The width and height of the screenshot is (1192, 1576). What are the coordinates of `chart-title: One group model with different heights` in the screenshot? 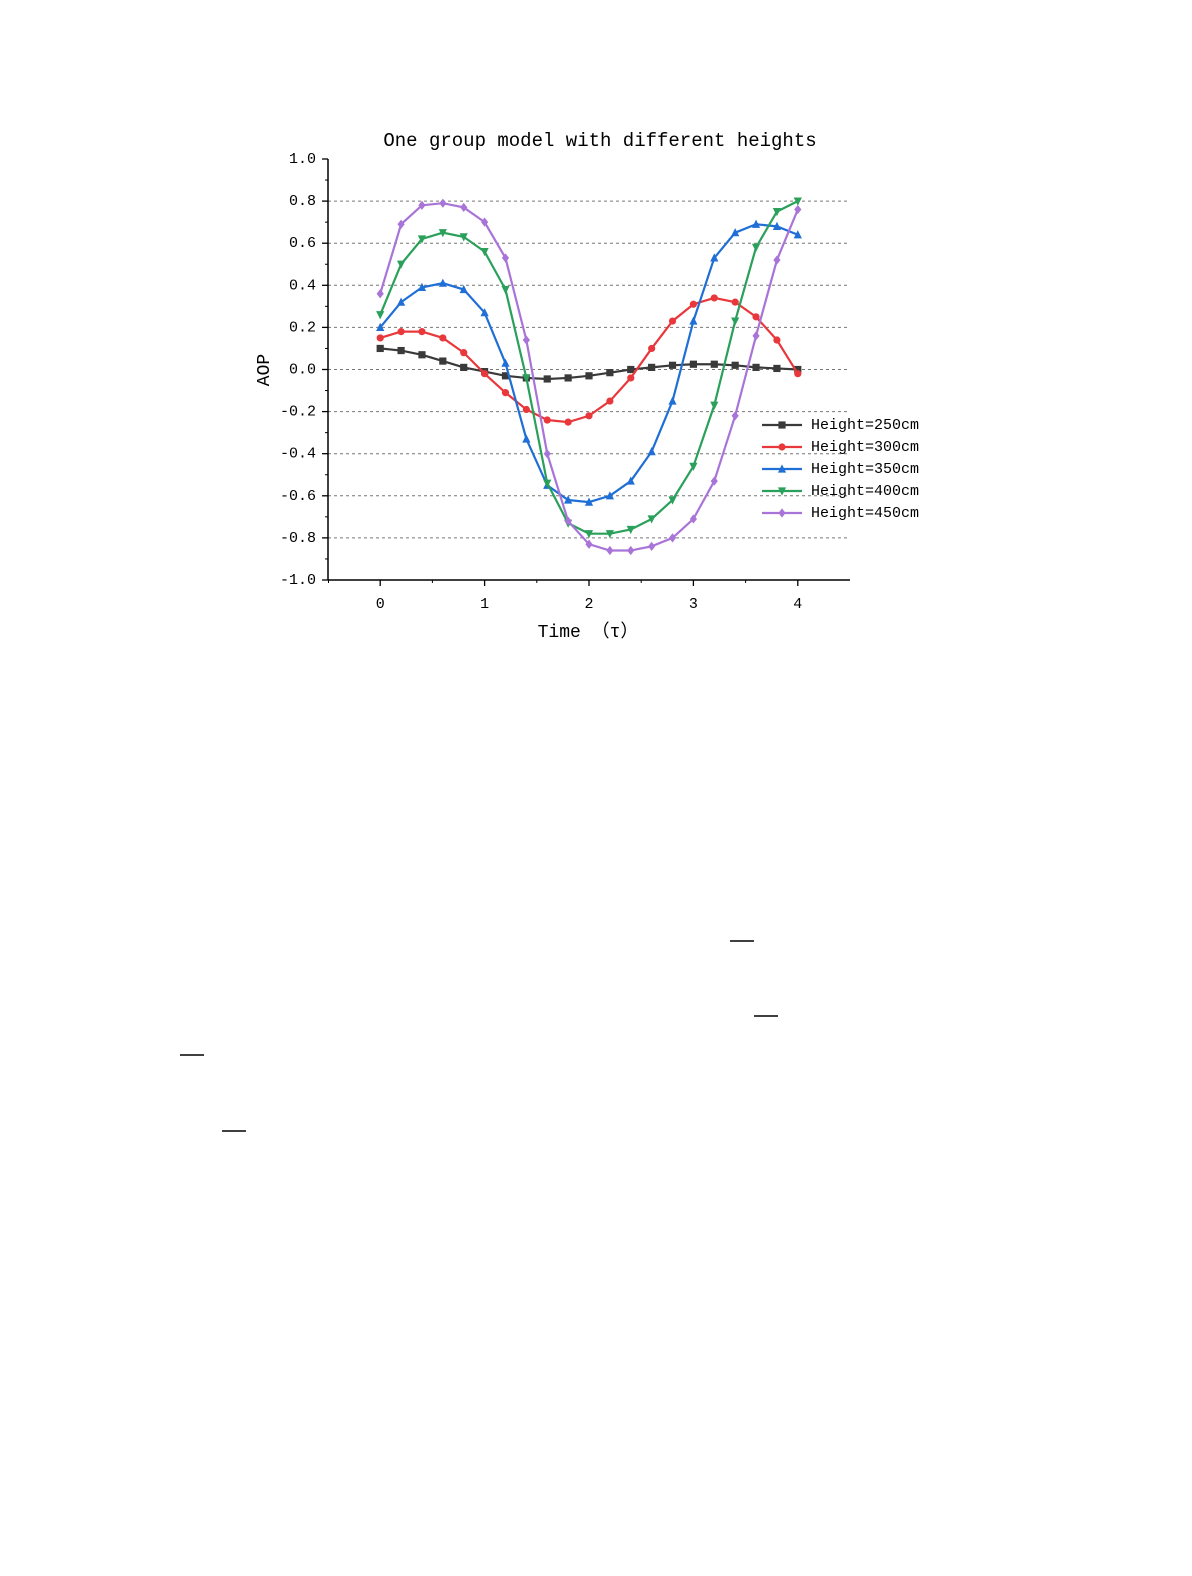 It's located at (599, 141).